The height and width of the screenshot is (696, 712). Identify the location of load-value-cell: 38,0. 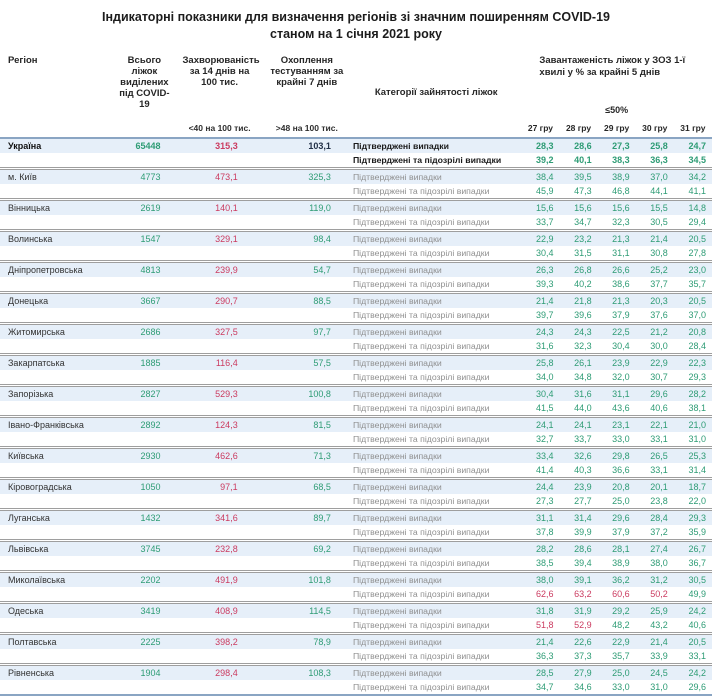
(544, 580).